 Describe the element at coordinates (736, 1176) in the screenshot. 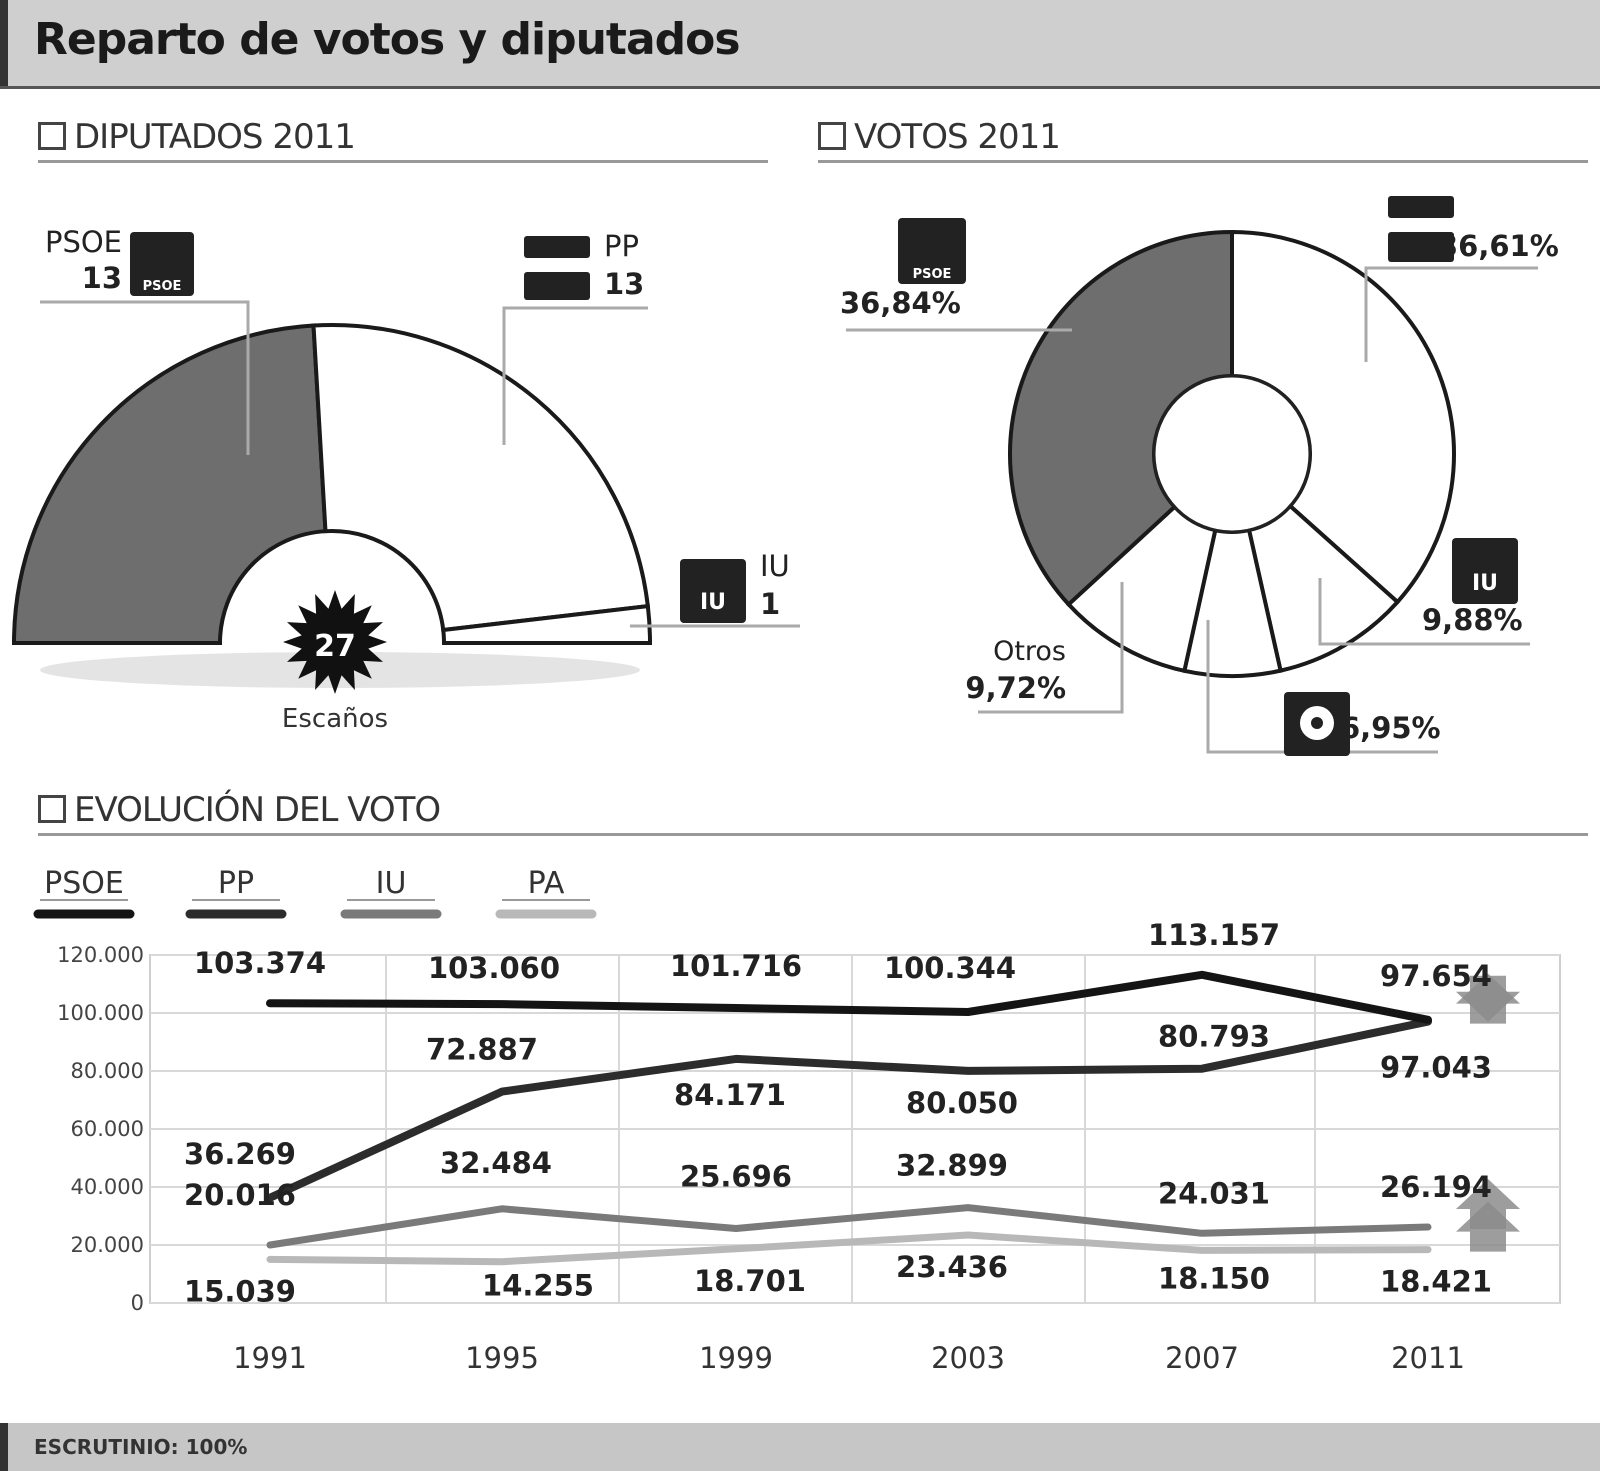

I see `data-label: 25.696` at that location.